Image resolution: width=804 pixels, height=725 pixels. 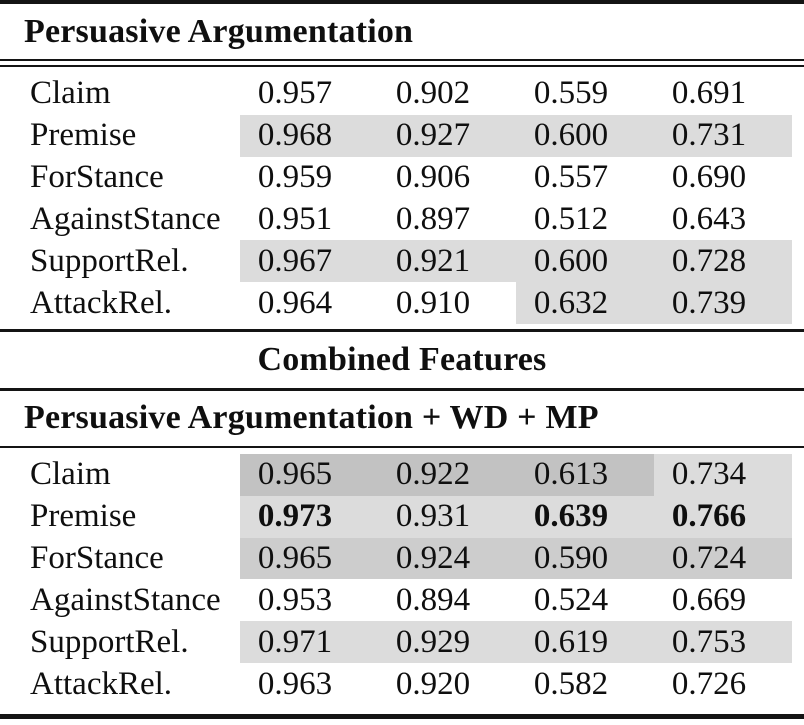 I want to click on value-cell: 0.557, so click(x=571, y=177).